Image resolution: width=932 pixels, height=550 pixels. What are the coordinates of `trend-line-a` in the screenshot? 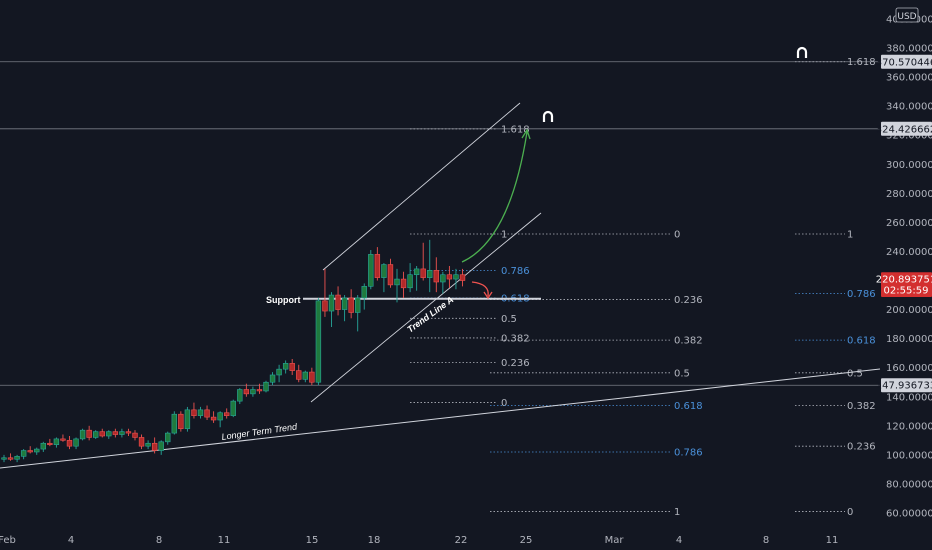 It's located at (426, 307).